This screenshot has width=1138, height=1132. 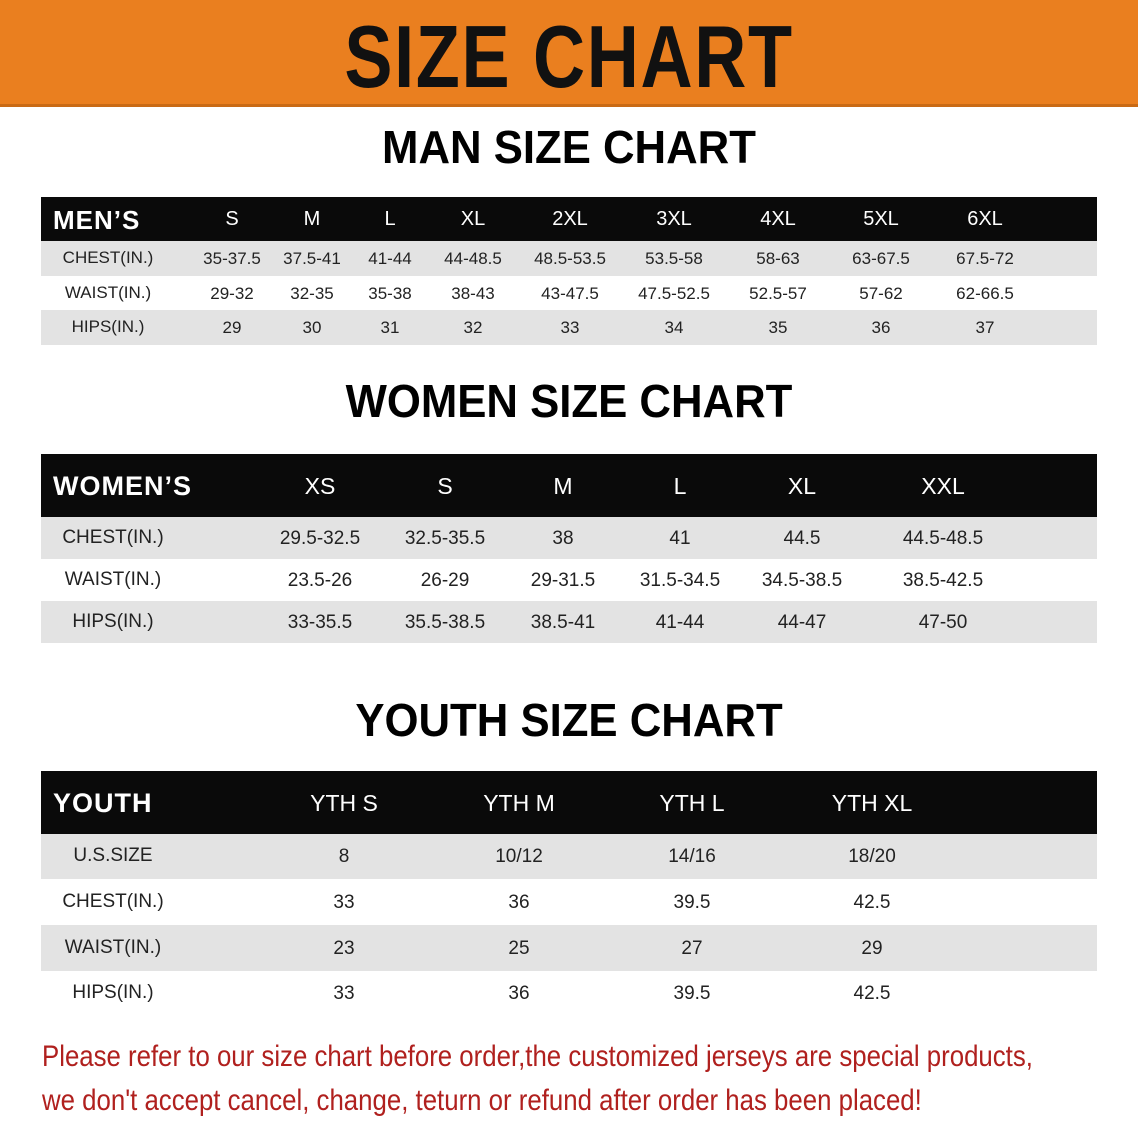 I want to click on table-cell: 27, so click(x=692, y=948).